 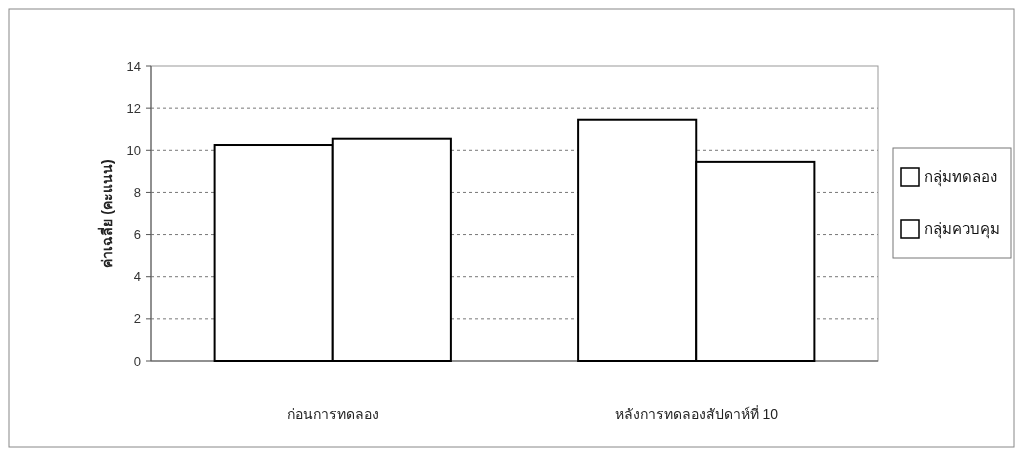 What do you see at coordinates (106, 213) in the screenshot?
I see `y-axis-title: ค่าเฉลี่ย (คะแนน)` at bounding box center [106, 213].